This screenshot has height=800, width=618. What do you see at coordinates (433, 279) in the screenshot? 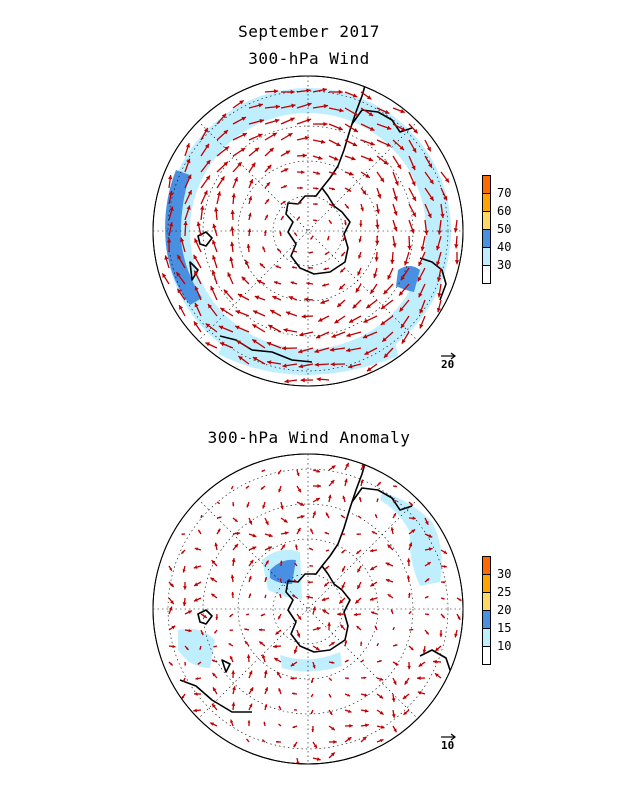
I see `africa-coast` at bounding box center [433, 279].